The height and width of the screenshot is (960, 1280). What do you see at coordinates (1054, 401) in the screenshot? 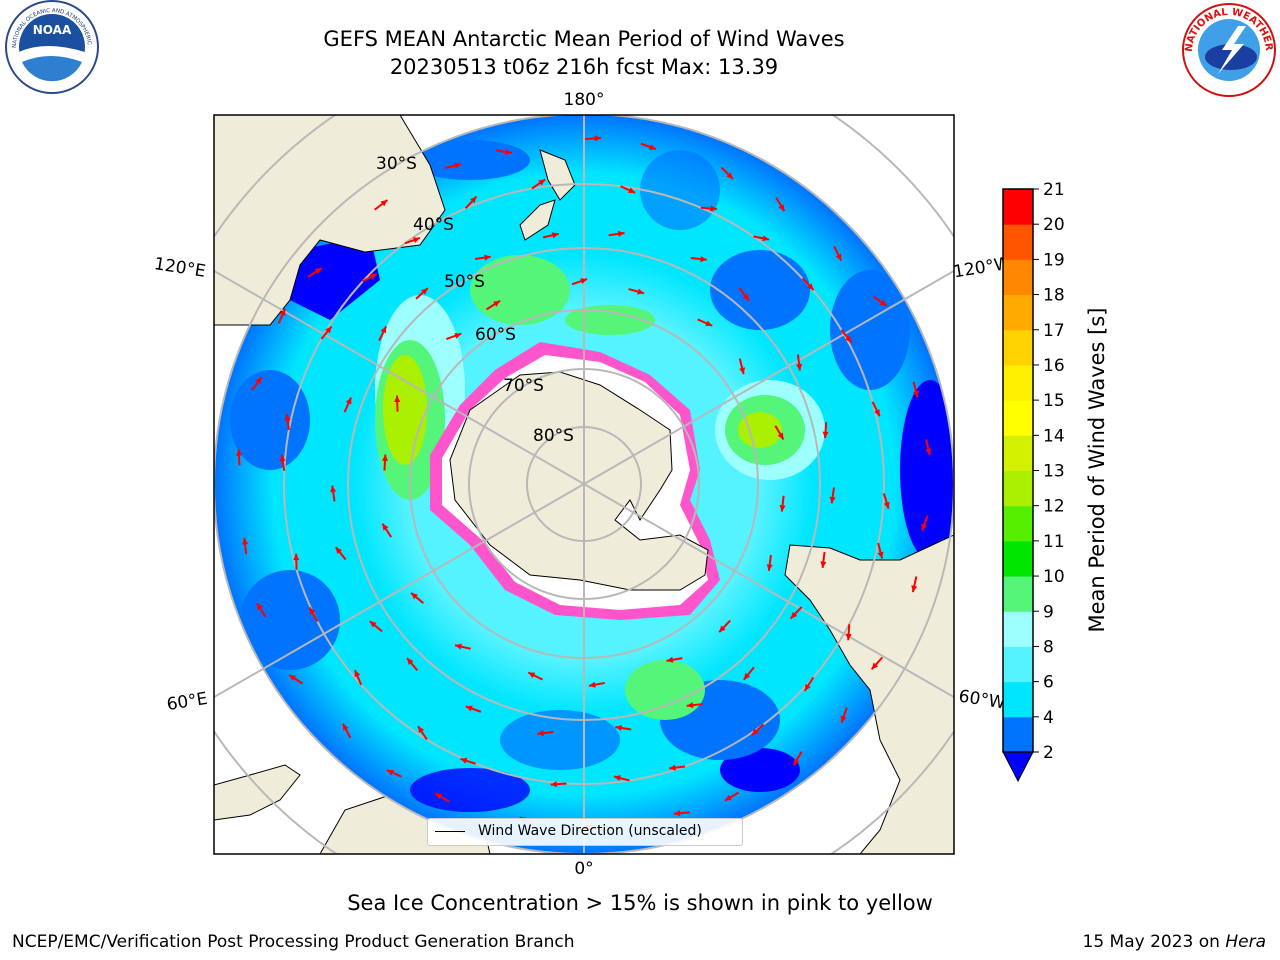
I see `colorbar-tick-label: 15` at bounding box center [1054, 401].